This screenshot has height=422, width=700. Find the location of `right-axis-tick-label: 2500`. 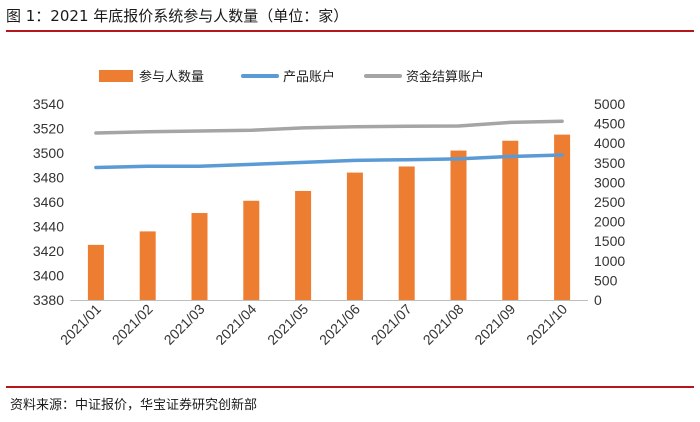

right-axis-tick-label: 2500 is located at coordinates (609, 202).